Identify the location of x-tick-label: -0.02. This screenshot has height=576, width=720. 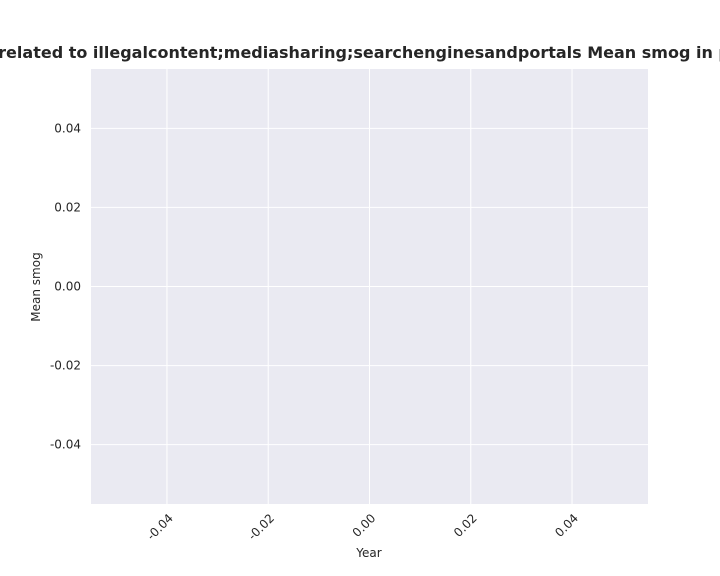
(261, 527).